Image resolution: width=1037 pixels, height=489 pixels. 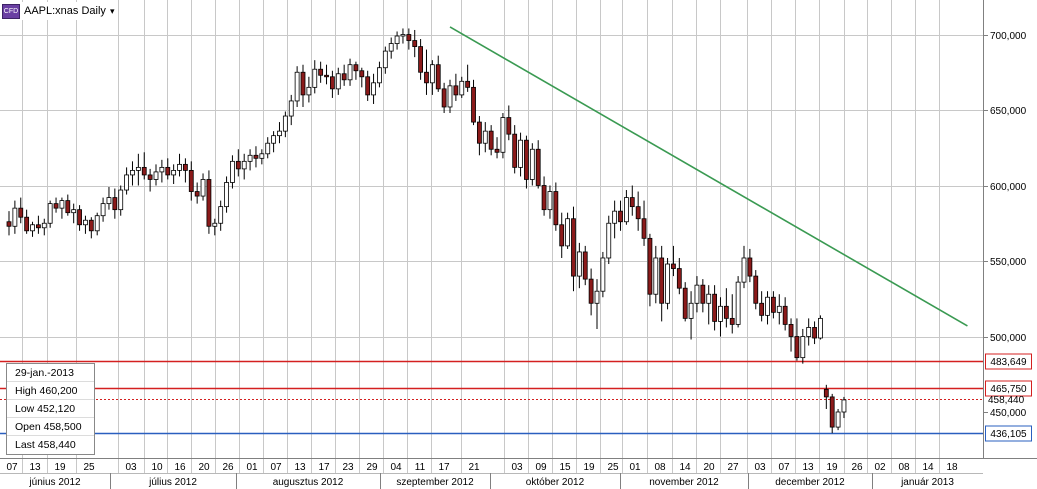 I want to click on chart-title-bar: CFD AAPL:xnas Daily ▾, so click(x=60, y=11).